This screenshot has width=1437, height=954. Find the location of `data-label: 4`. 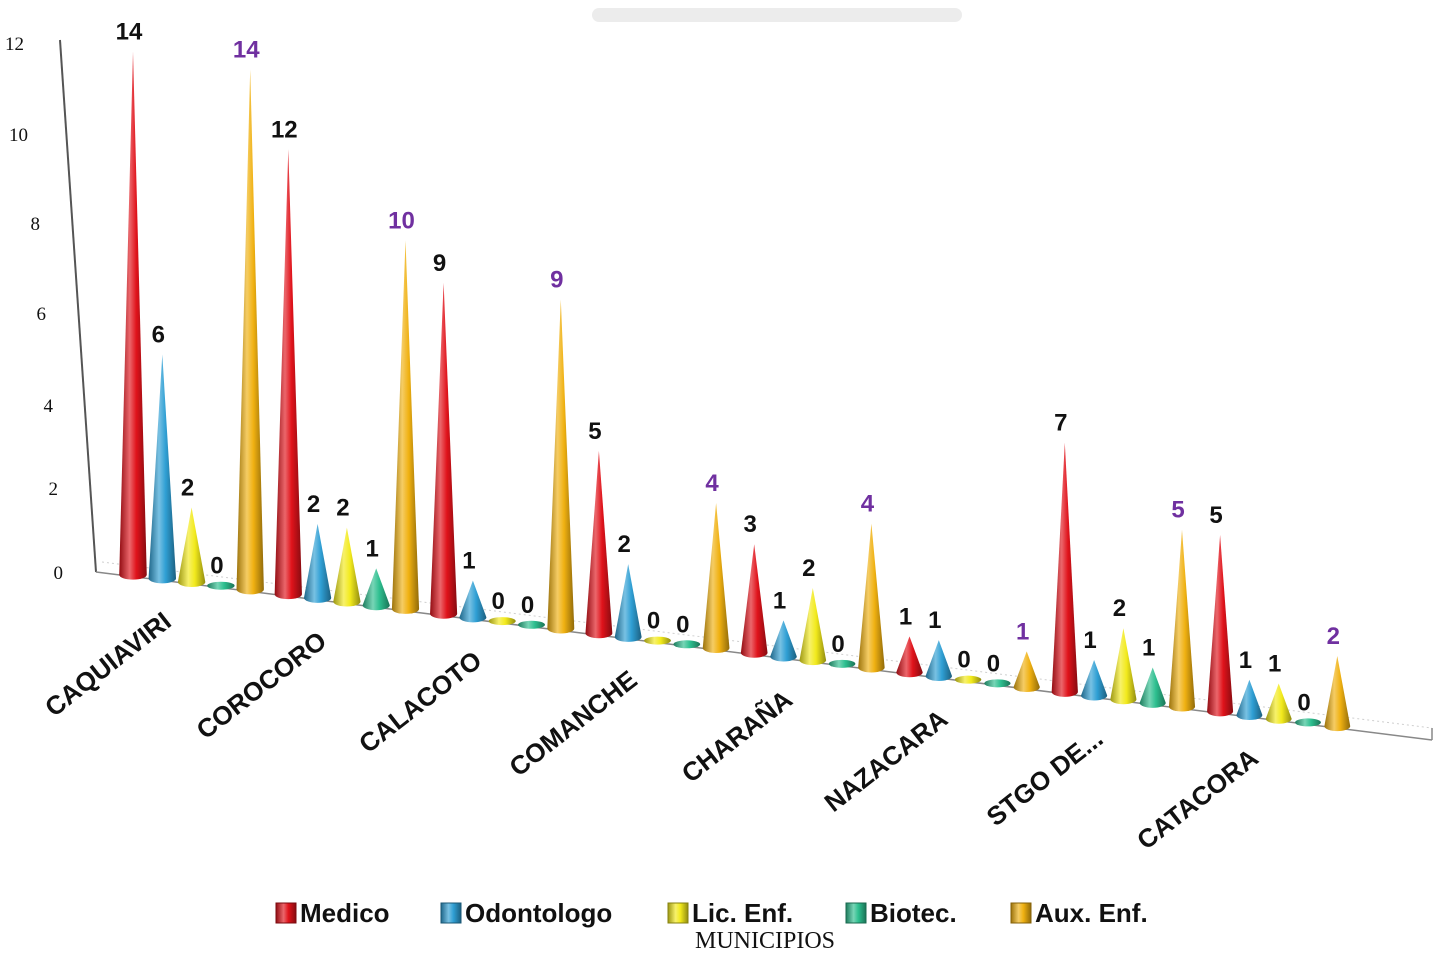

data-label: 4 is located at coordinates (868, 504).